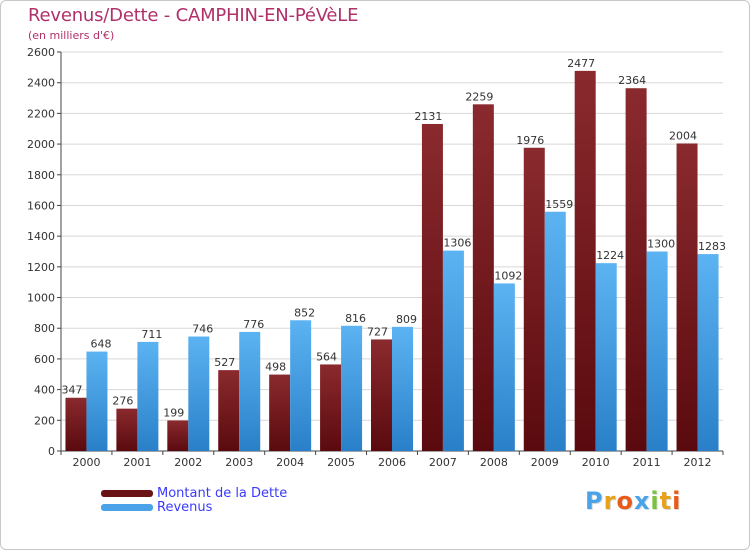 This screenshot has width=750, height=550. I want to click on data-label: 776, so click(253, 324).